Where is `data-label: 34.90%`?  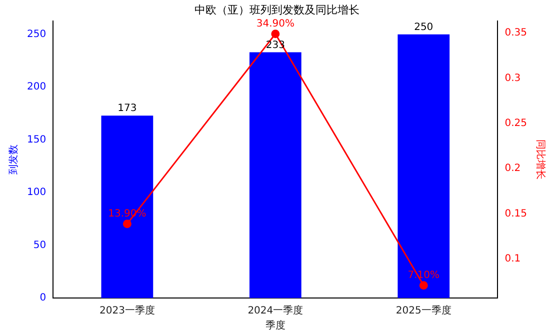 data-label: 34.90% is located at coordinates (275, 24).